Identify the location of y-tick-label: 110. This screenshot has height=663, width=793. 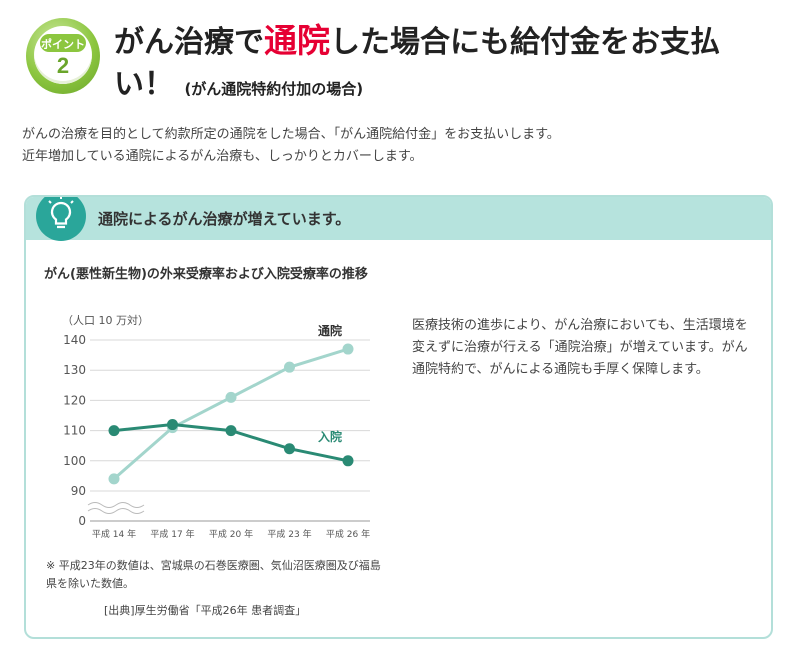
(74, 431).